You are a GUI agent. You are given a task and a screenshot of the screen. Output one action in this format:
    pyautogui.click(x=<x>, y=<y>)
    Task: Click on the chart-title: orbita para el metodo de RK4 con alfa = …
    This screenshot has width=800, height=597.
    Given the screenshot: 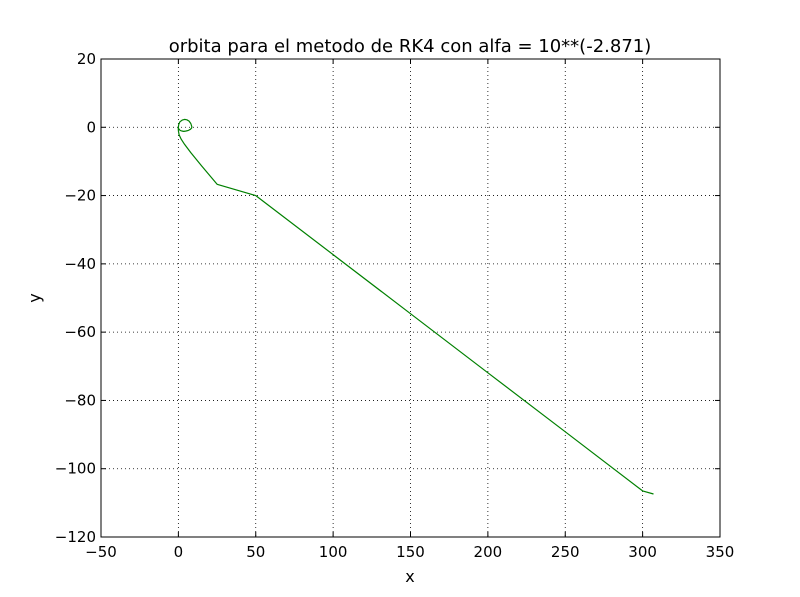 What is the action you would take?
    pyautogui.click(x=410, y=46)
    